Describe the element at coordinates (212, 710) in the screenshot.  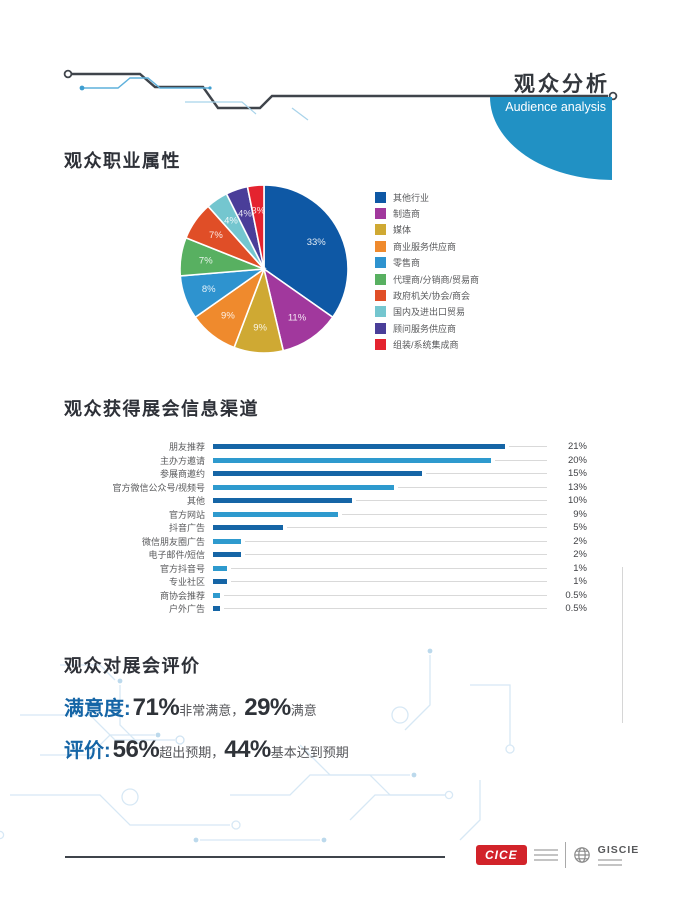
I see `evaluation-description: 非常满意，` at that location.